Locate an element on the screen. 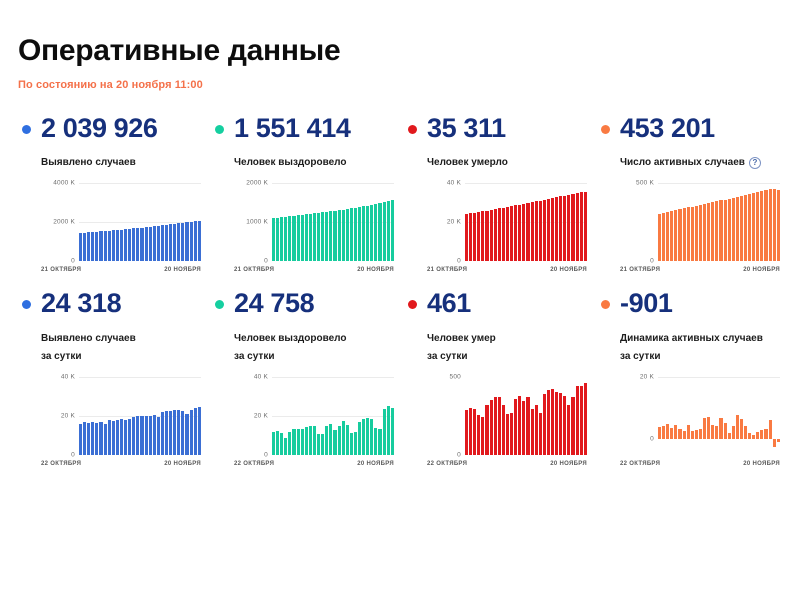  y-axis-tick-label: 1000 K is located at coordinates (257, 221).